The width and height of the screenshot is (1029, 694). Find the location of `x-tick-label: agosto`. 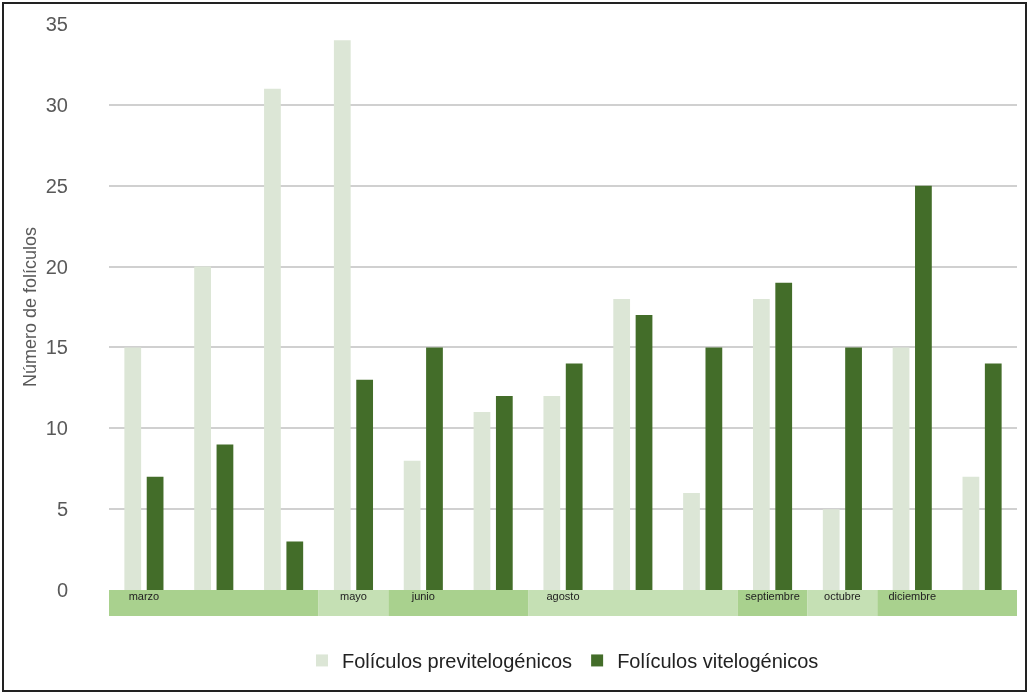

x-tick-label: agosto is located at coordinates (563, 596).